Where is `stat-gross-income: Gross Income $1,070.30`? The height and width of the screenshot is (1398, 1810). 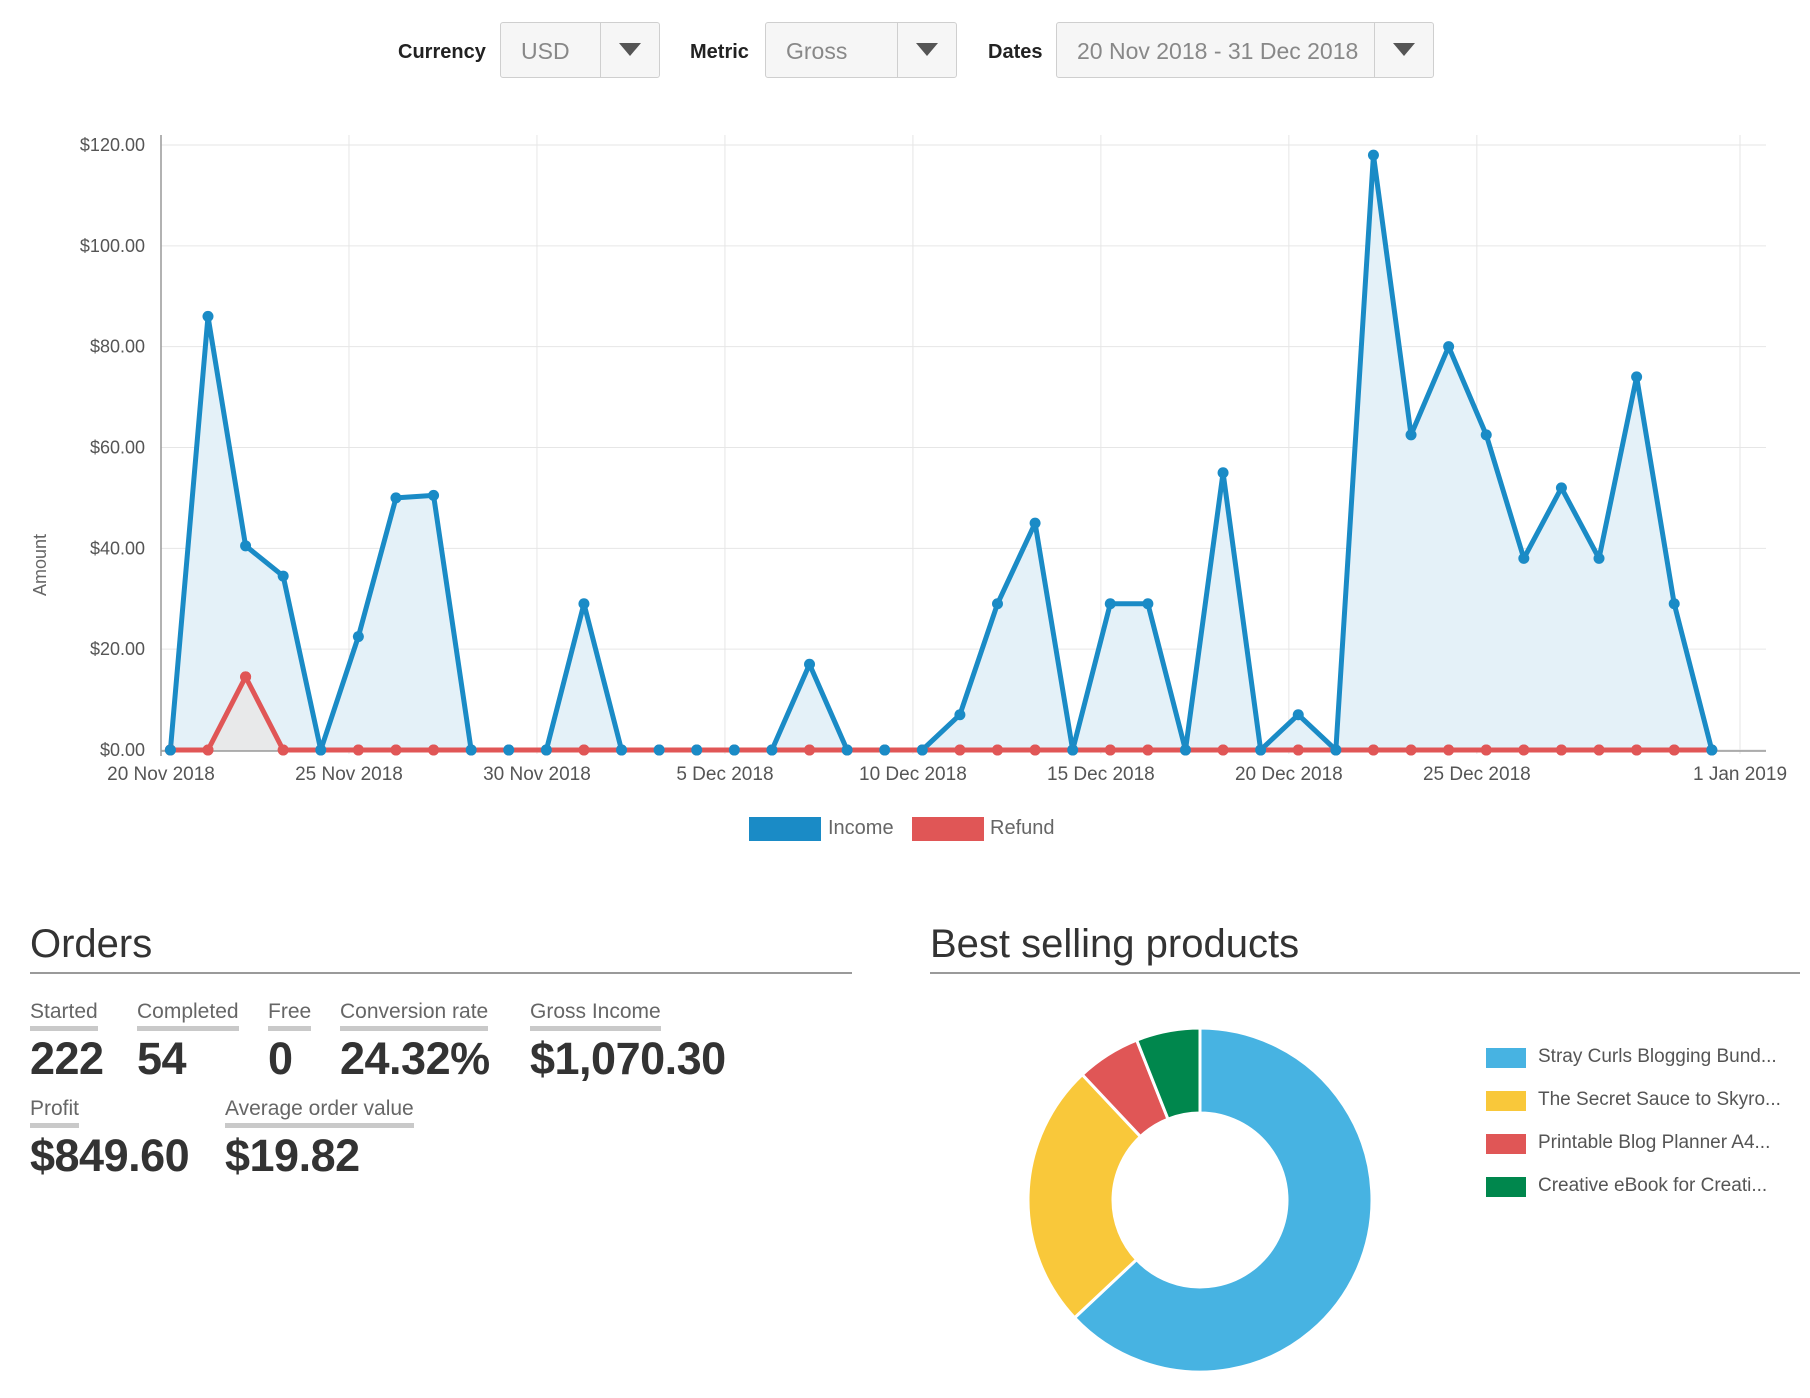 stat-gross-income: Gross Income $1,070.30 is located at coordinates (628, 1042).